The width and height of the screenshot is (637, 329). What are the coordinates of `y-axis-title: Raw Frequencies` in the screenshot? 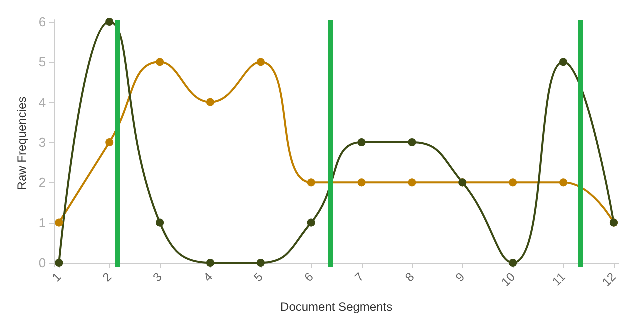 It's located at (22, 143).